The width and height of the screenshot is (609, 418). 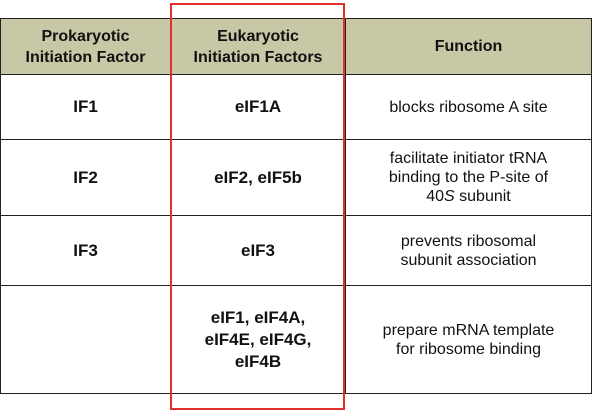 I want to click on header-prokaryotic-line2: Initiation Factor, so click(x=85, y=57).